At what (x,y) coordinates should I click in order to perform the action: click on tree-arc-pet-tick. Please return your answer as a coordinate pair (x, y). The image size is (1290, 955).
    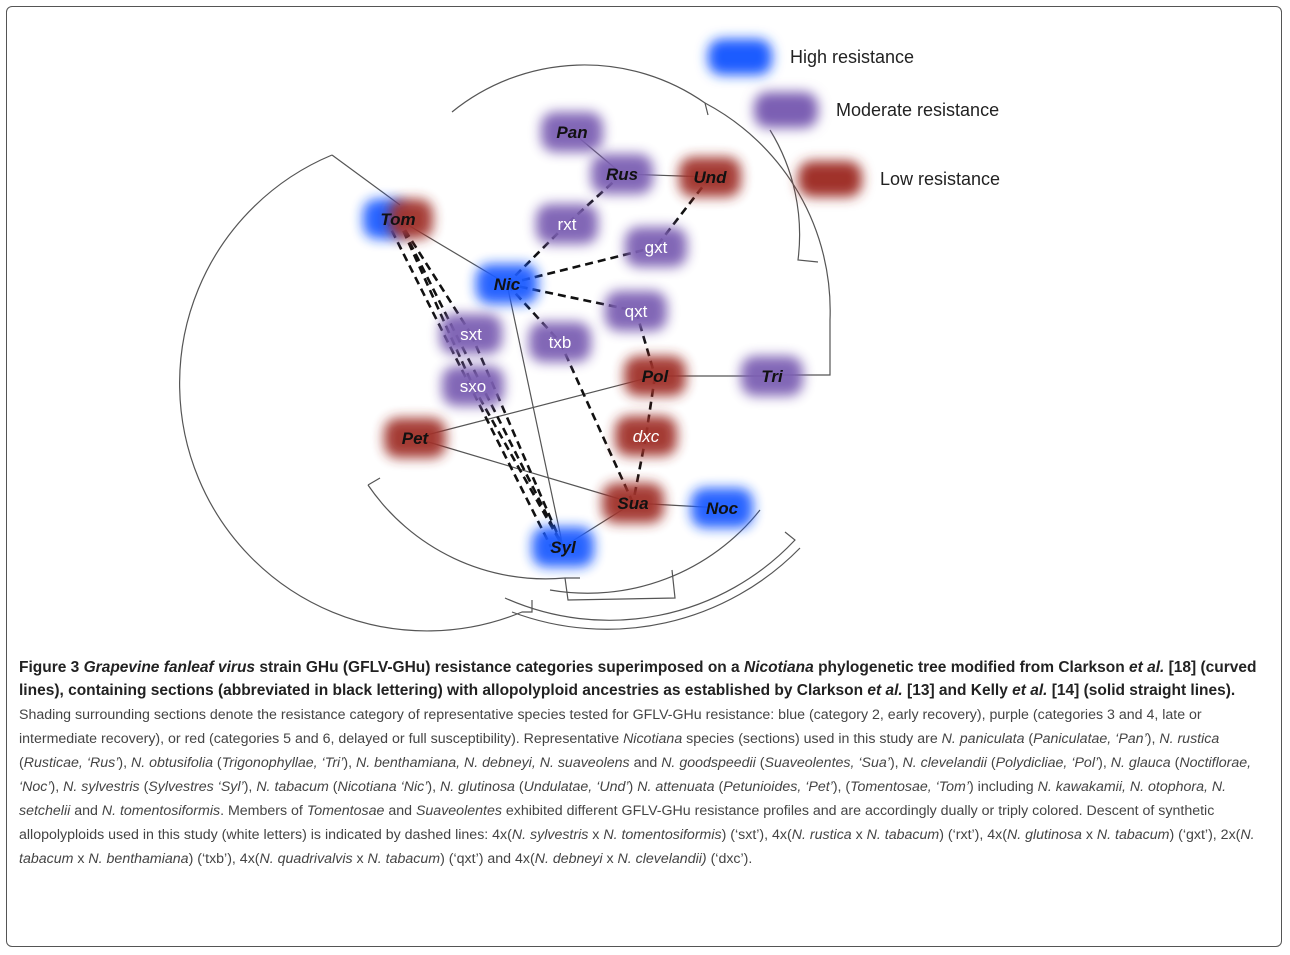
    Looking at the image, I should click on (374, 481).